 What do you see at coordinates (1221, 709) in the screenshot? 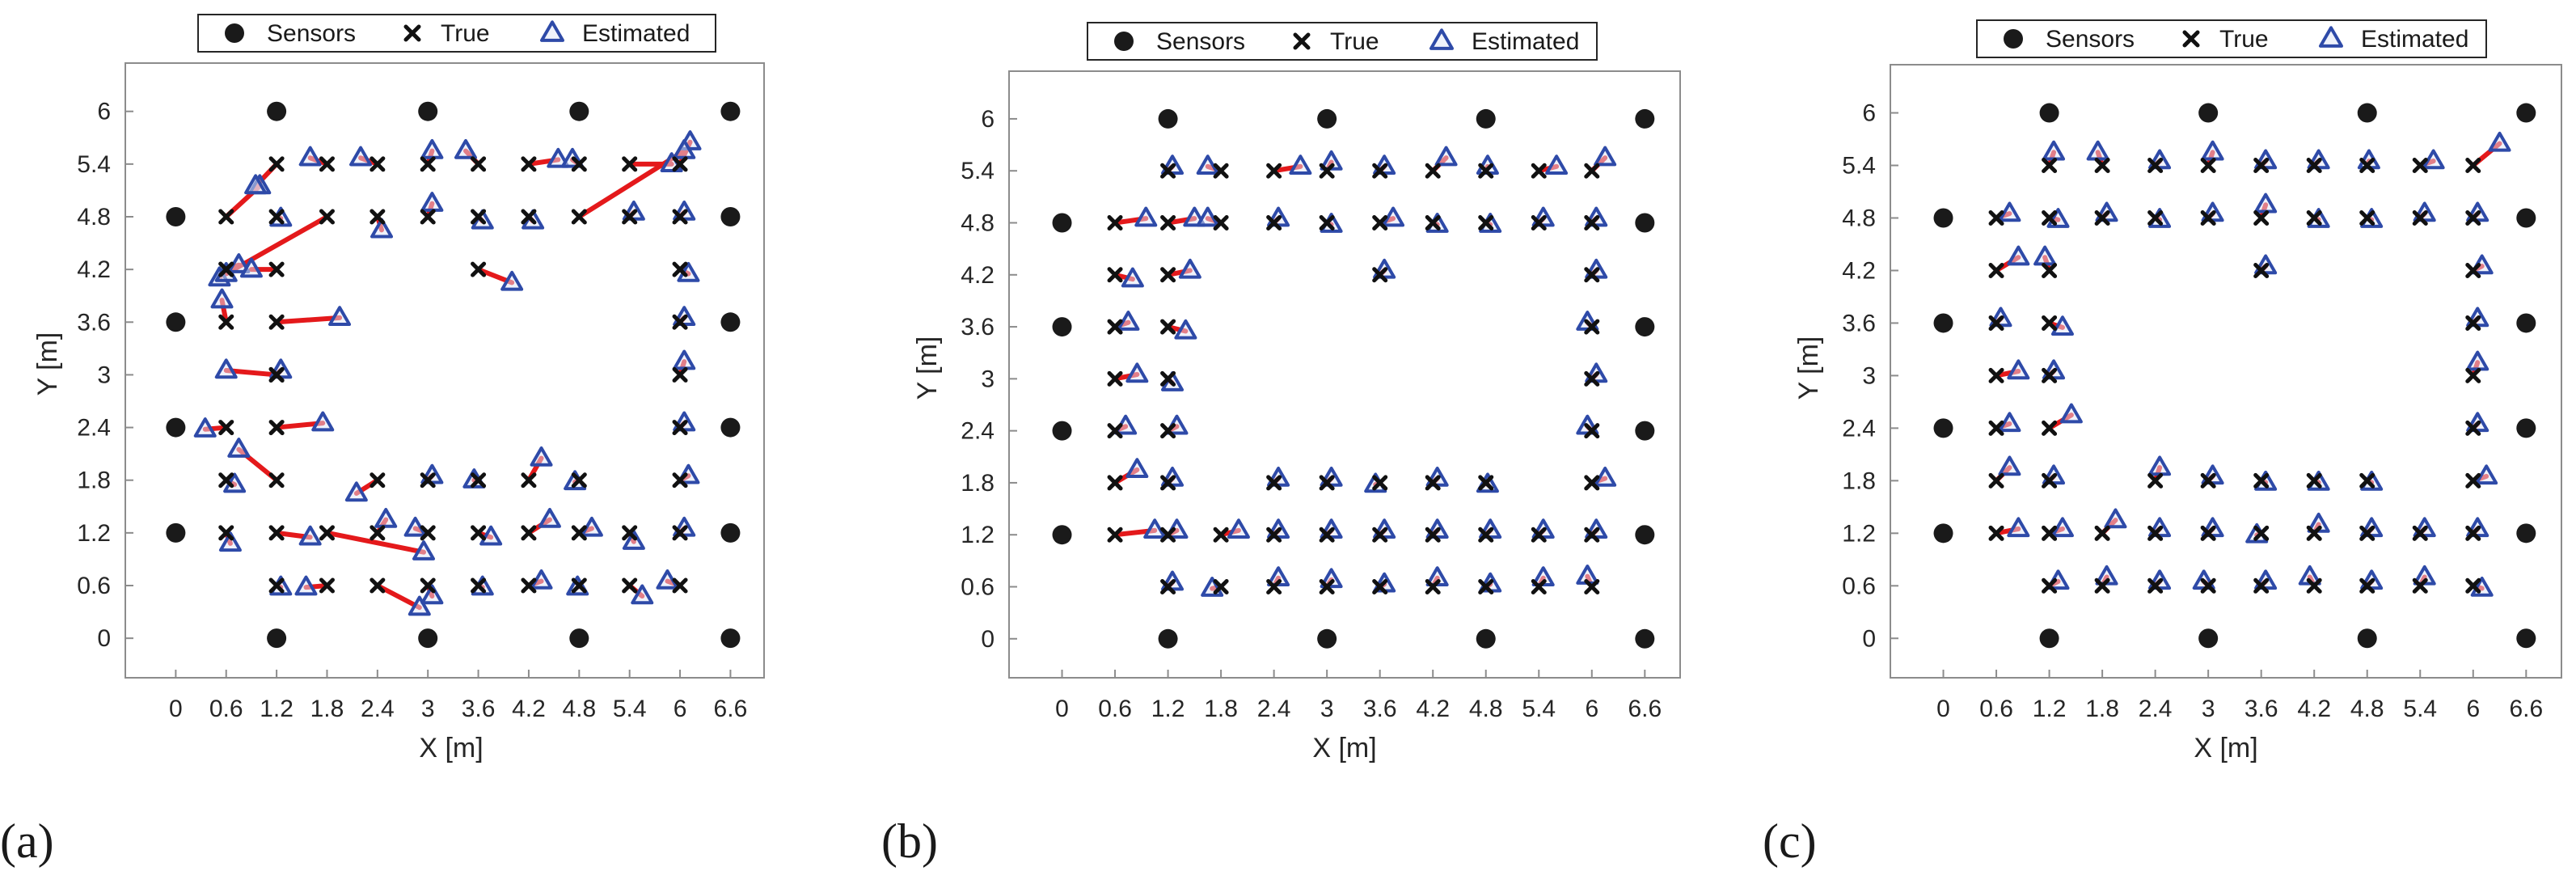
I see `panel-b-xtick-label: 1.8` at bounding box center [1221, 709].